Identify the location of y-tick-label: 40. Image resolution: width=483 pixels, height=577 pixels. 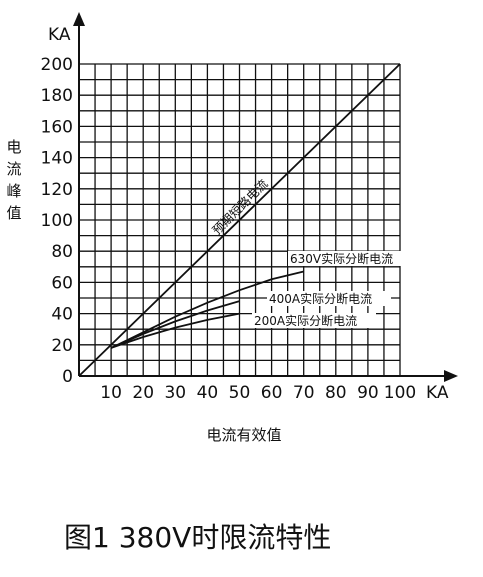
(62, 315).